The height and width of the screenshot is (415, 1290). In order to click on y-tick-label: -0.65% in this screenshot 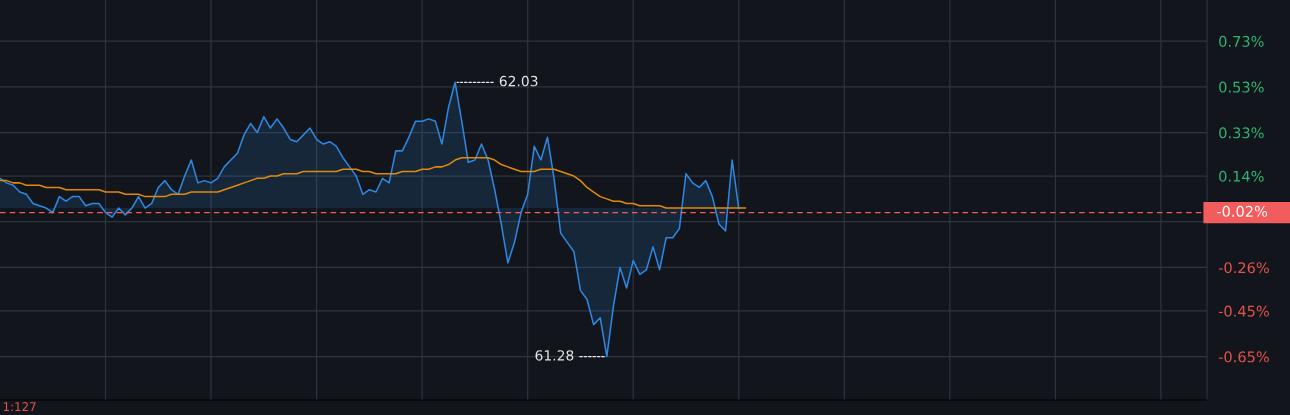, I will do `click(1243, 357)`.